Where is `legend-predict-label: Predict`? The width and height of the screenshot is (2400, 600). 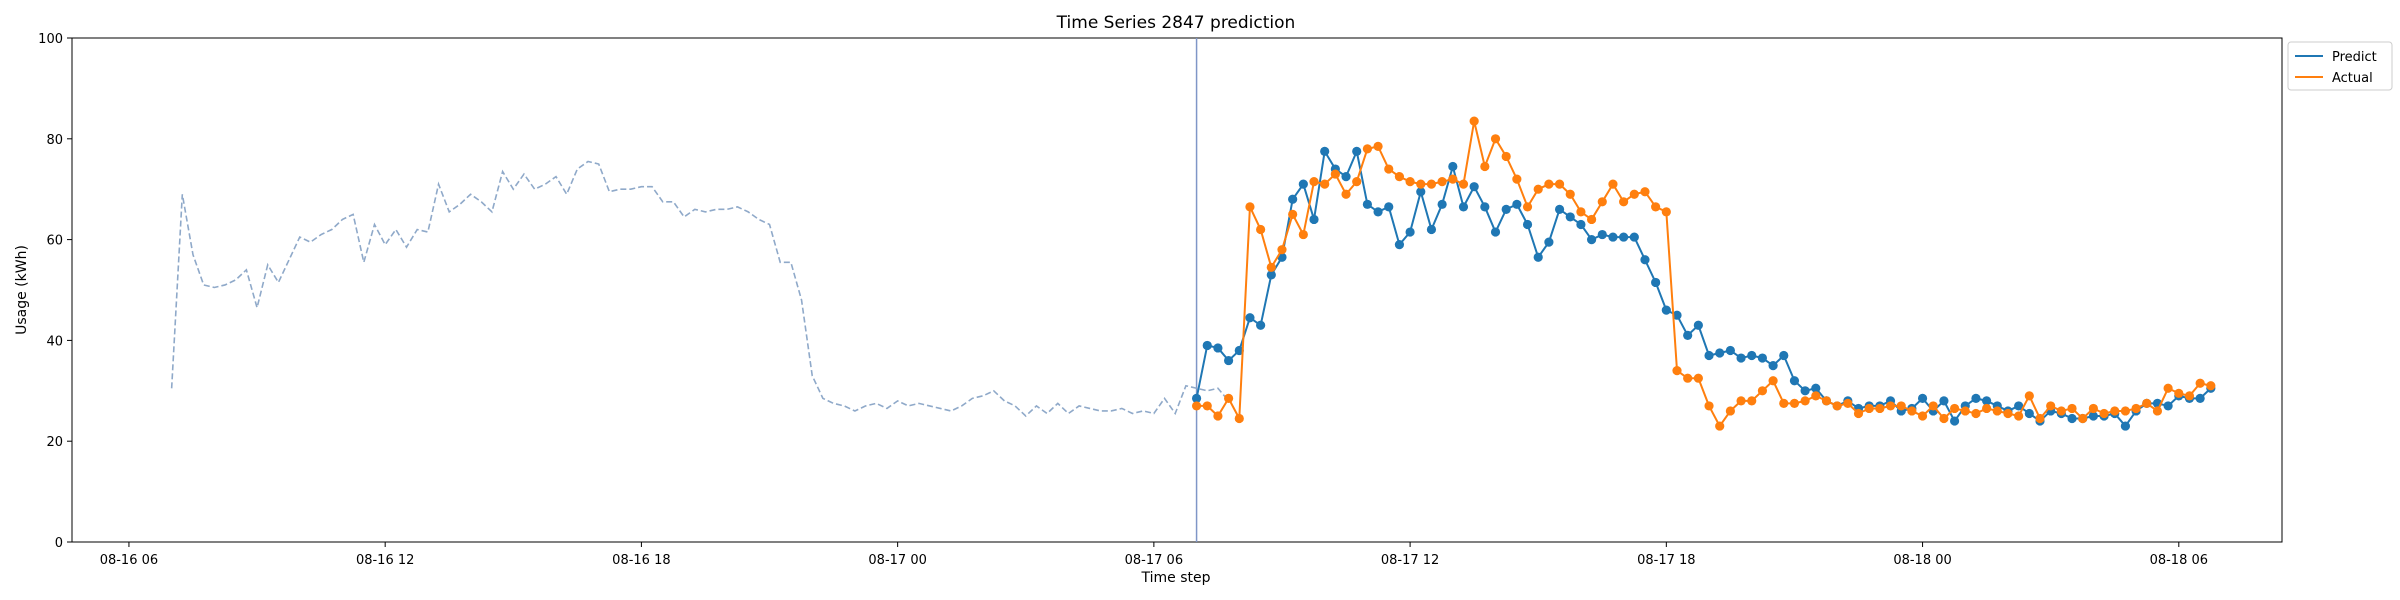
legend-predict-label: Predict is located at coordinates (2354, 57).